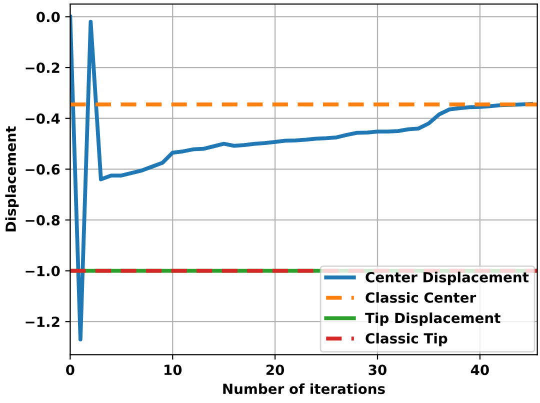 This screenshot has width=540, height=403. Describe the element at coordinates (43, 118) in the screenshot. I see `y-tick-label: −0.4` at that location.